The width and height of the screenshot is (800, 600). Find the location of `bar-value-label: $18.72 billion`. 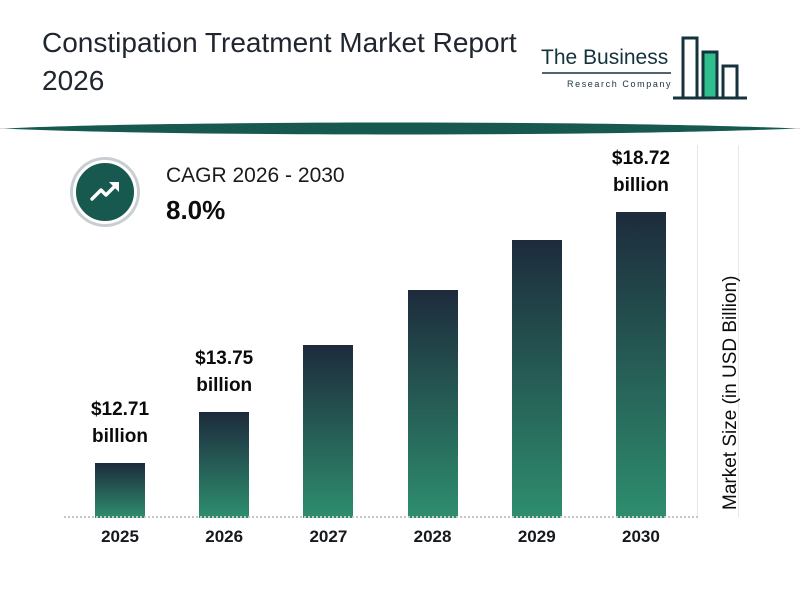

bar-value-label: $18.72 billion is located at coordinates (640, 172).